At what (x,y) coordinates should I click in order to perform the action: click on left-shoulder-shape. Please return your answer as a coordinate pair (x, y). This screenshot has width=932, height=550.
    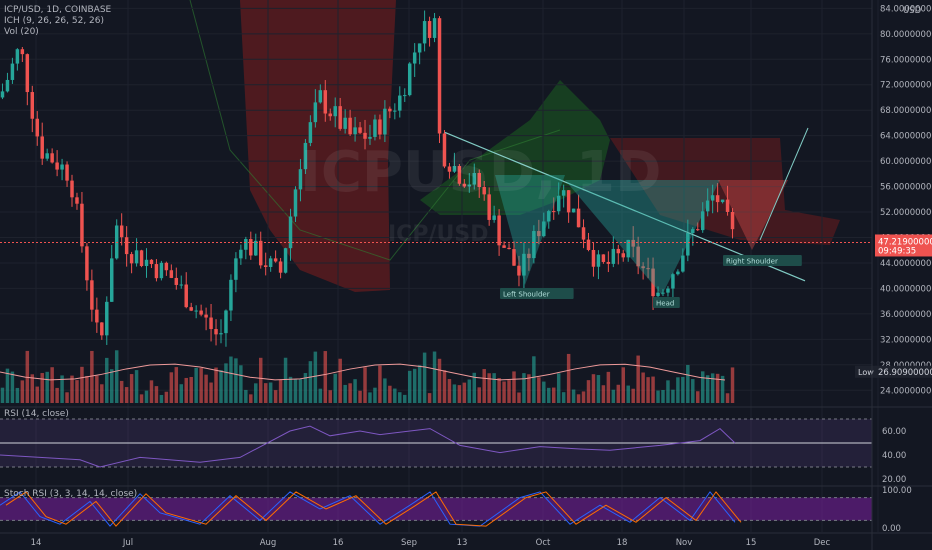
    Looking at the image, I should click on (530, 230).